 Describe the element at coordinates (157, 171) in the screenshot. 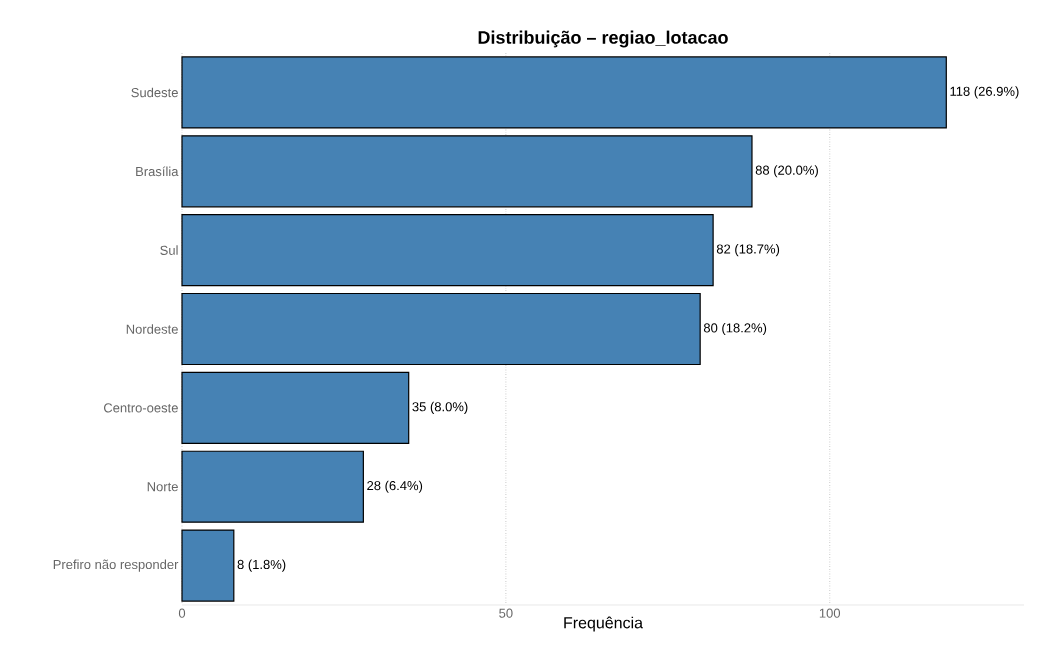

I see `y-tick-label: Brasília` at that location.